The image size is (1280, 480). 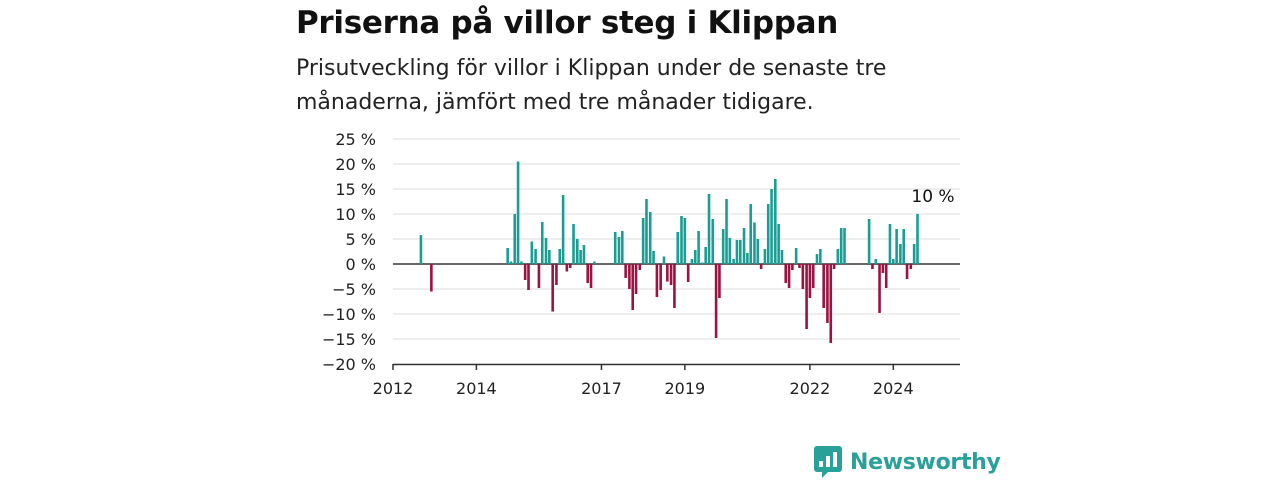 What do you see at coordinates (684, 388) in the screenshot?
I see `x-tick-label: 2019` at bounding box center [684, 388].